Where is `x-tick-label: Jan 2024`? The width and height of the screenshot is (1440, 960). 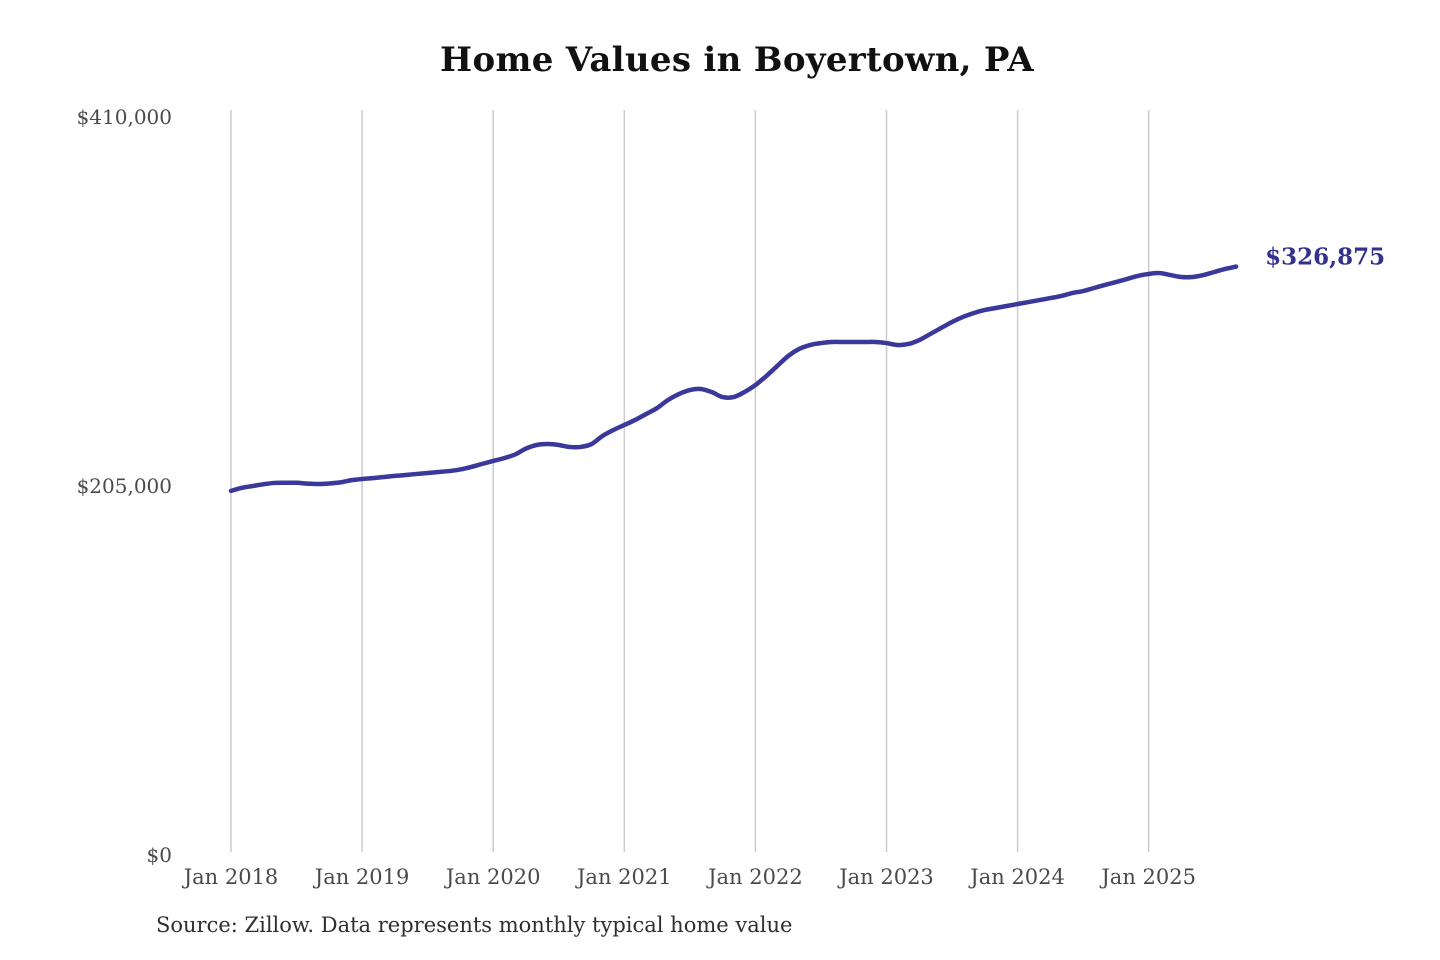
x-tick-label: Jan 2024 is located at coordinates (1016, 877).